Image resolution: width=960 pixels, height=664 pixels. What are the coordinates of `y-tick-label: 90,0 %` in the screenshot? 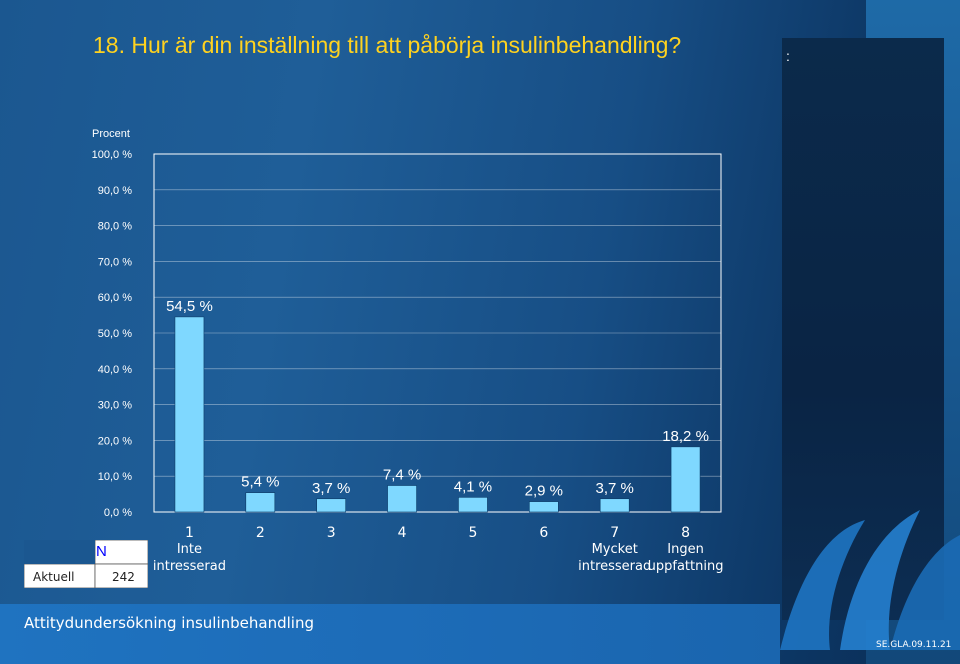 It's located at (115, 191).